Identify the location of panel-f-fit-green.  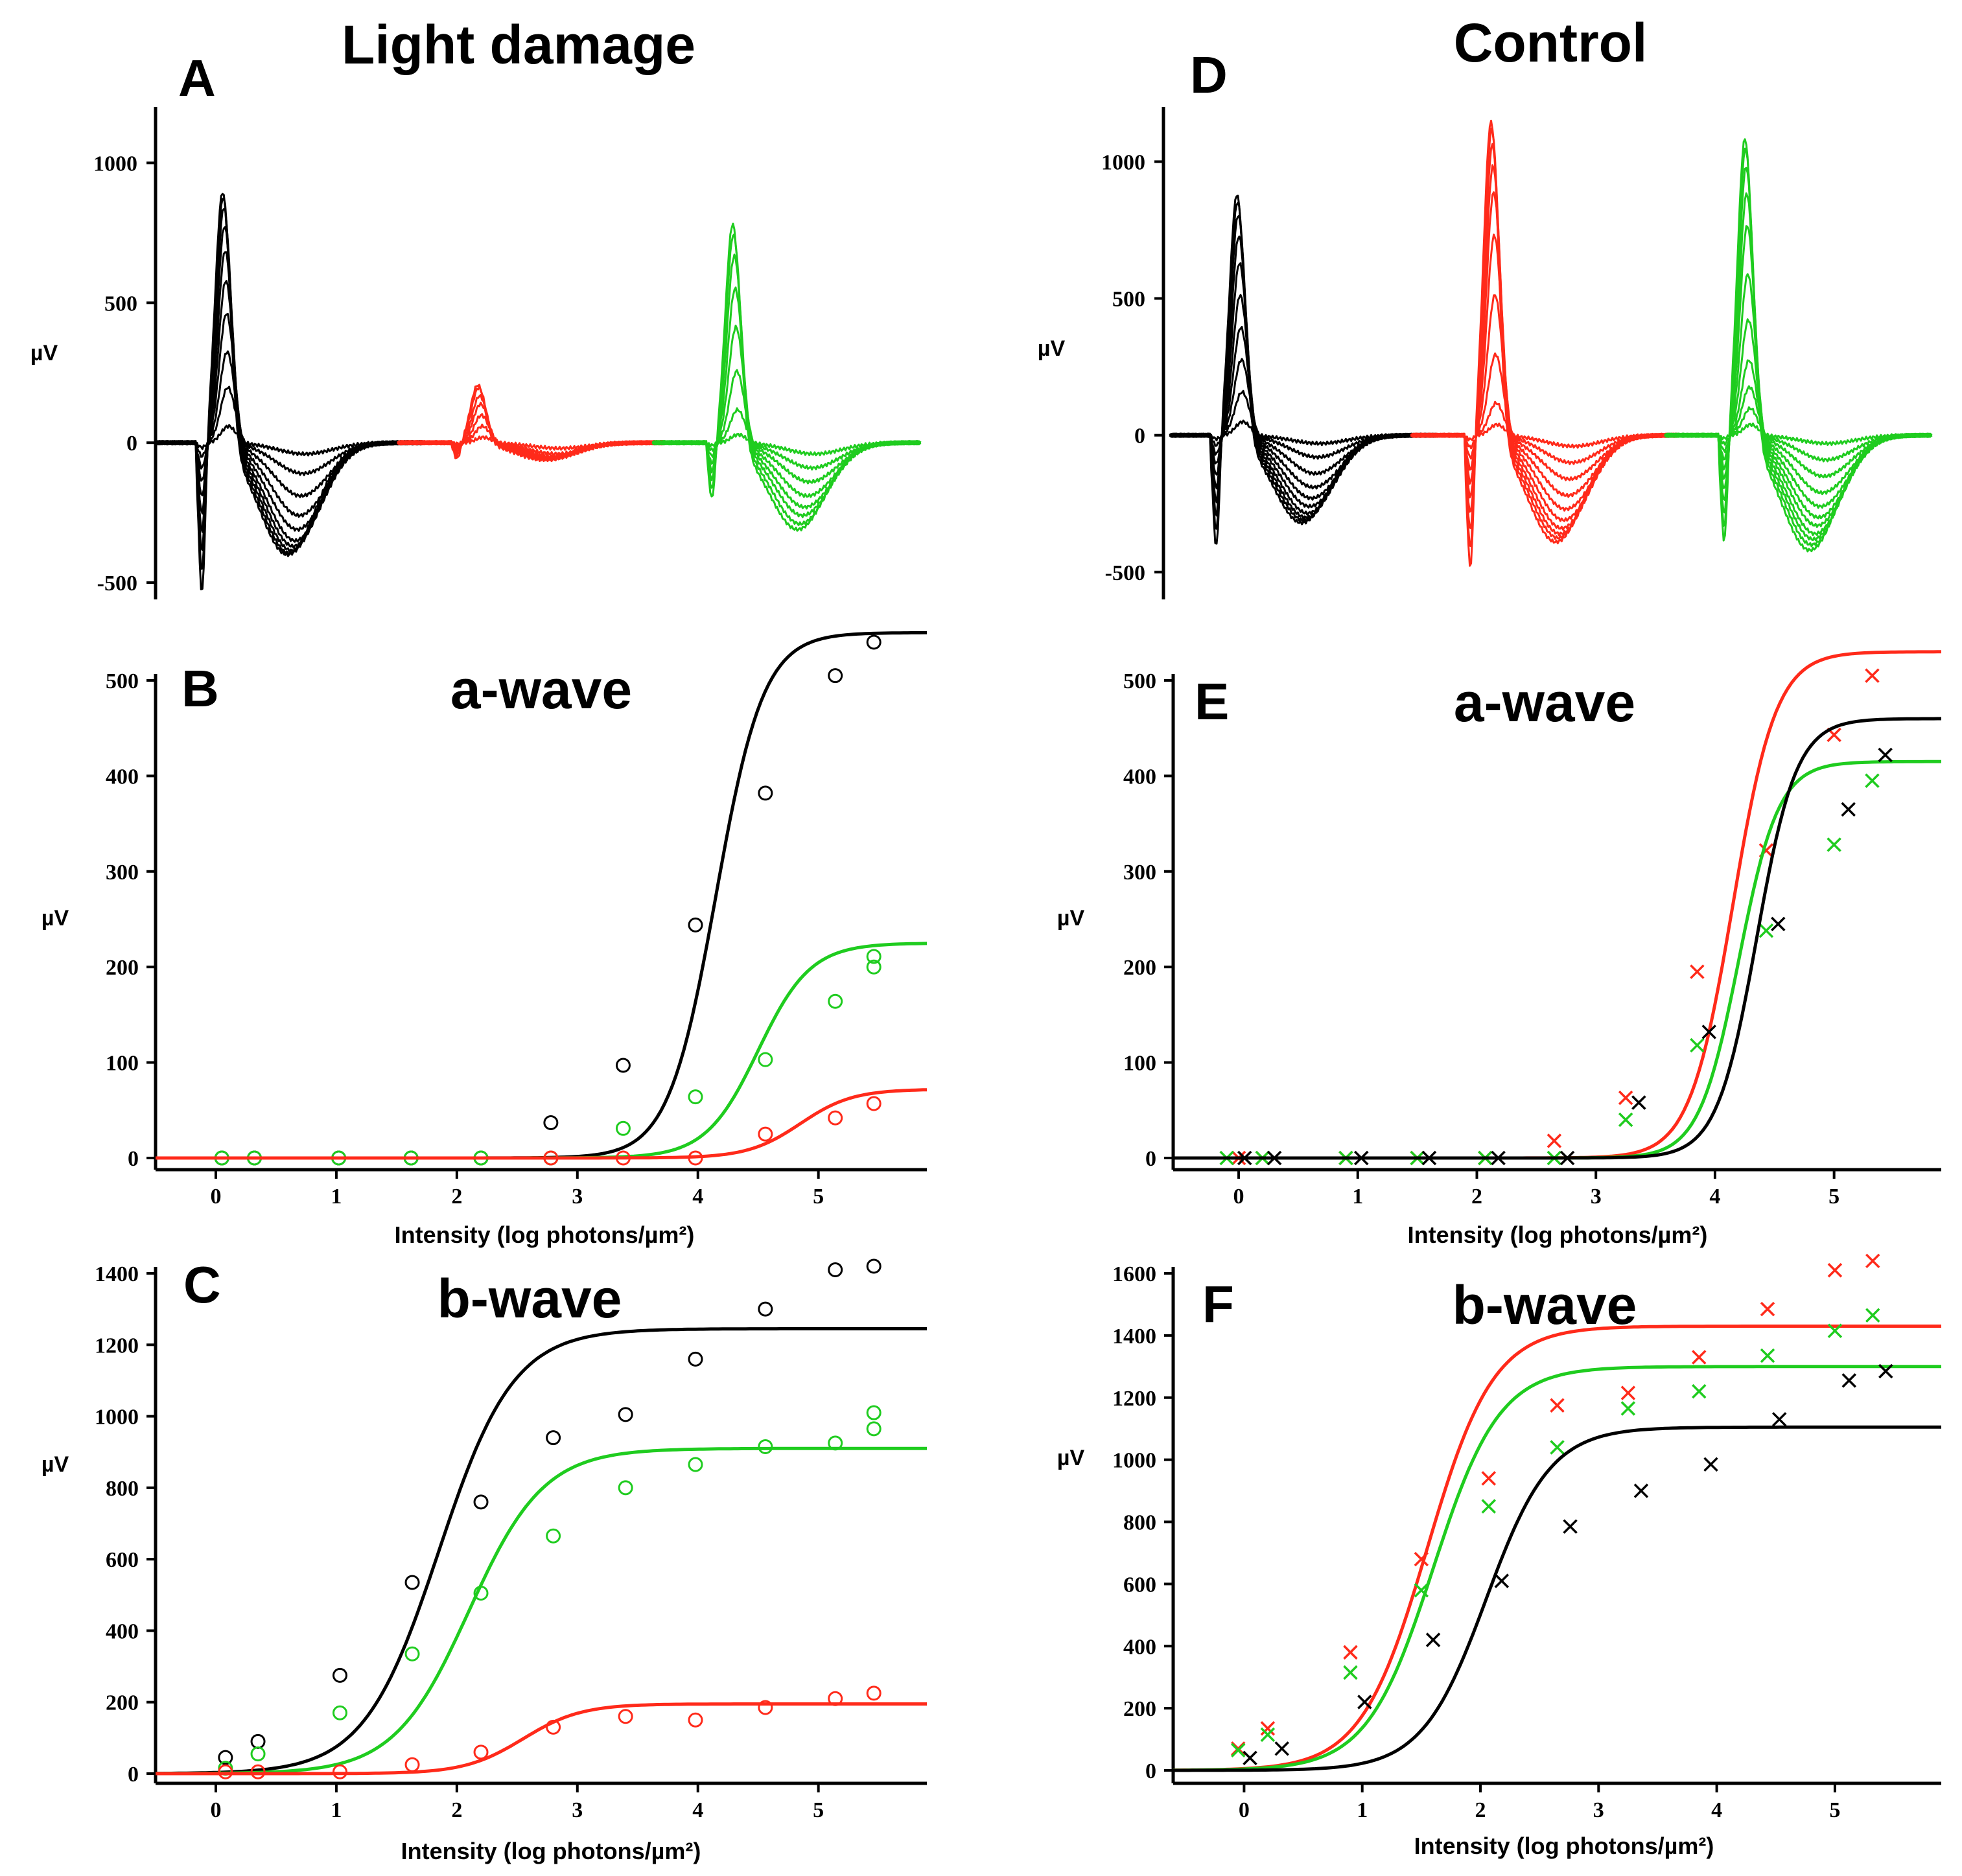
(1557, 1568).